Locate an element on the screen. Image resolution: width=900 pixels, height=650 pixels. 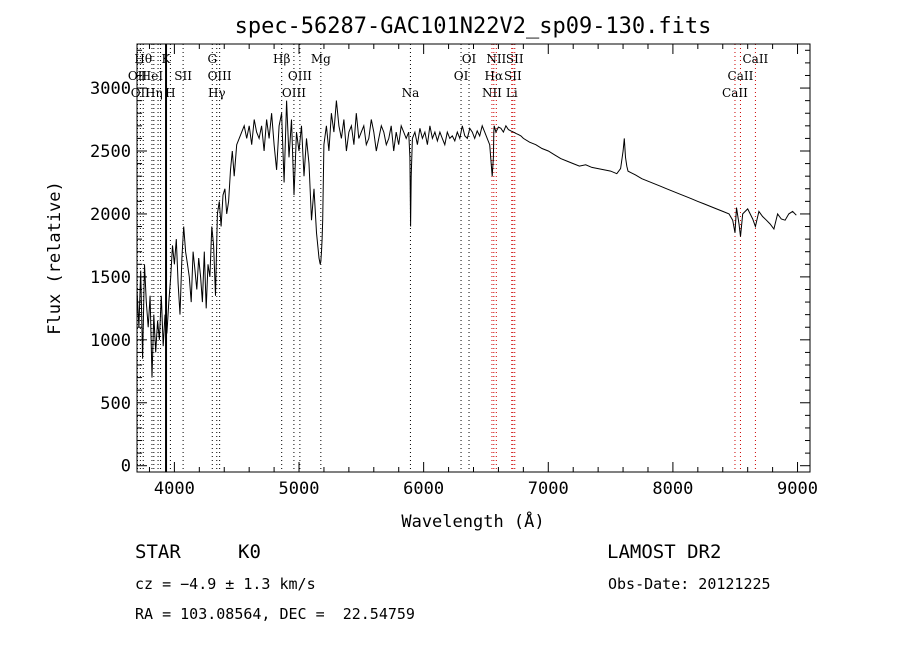
survey-name: LAMOST DR2 is located at coordinates (664, 552).